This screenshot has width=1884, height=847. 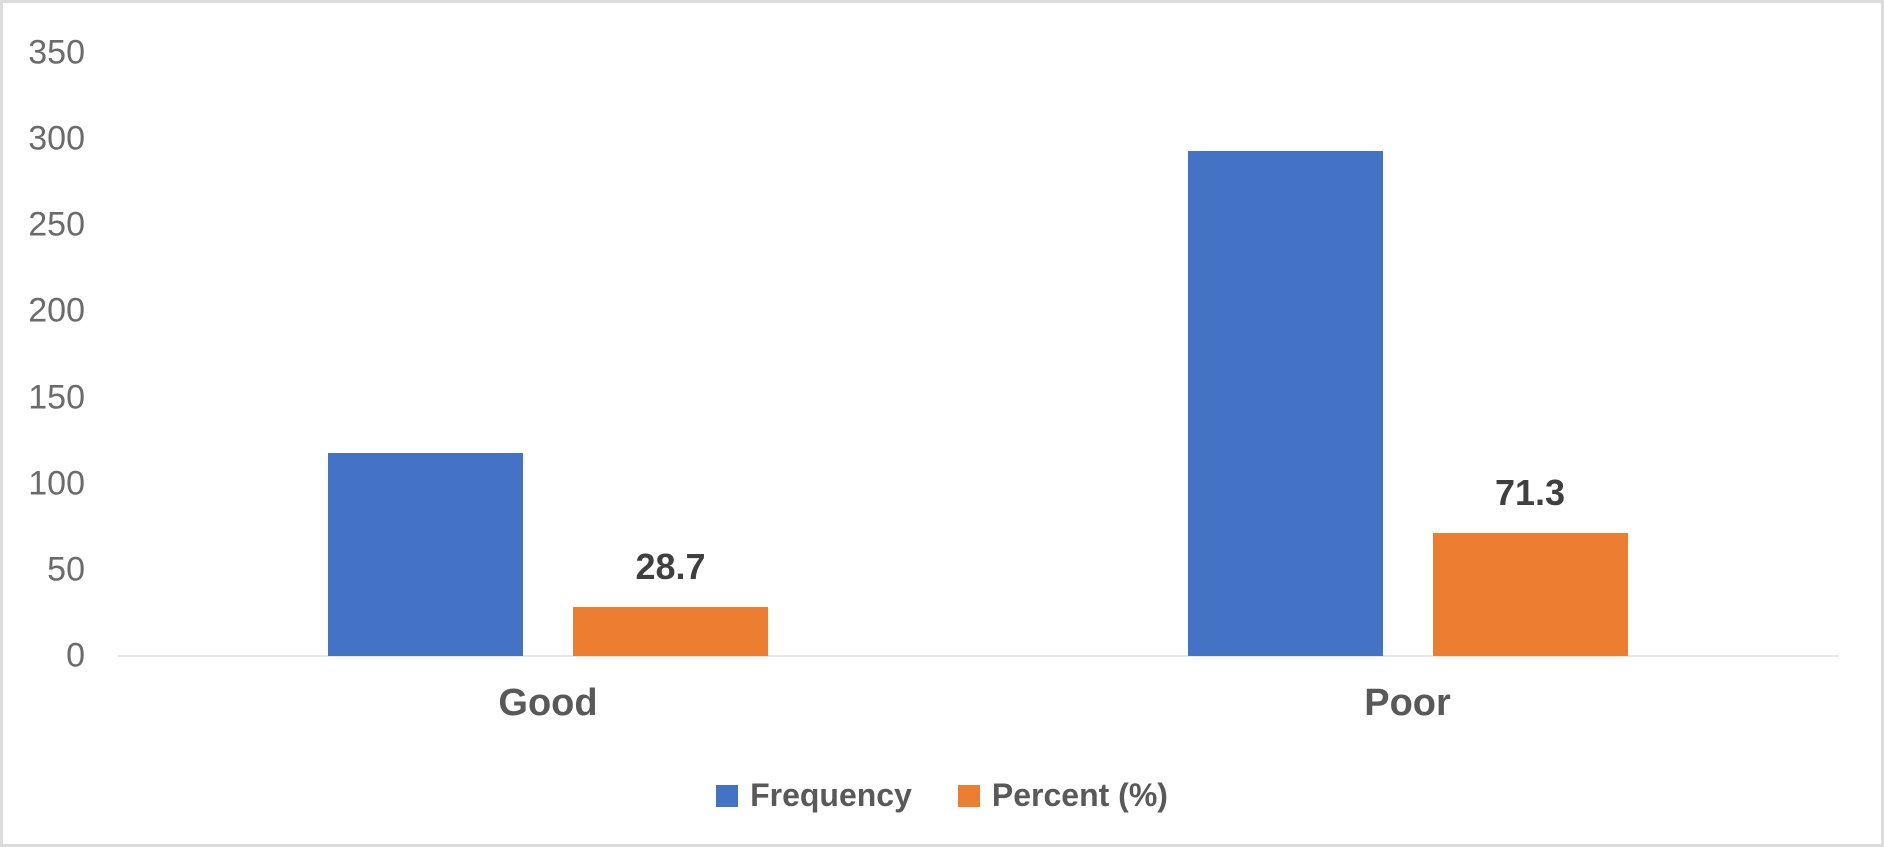 I want to click on data-label: 28.7, so click(x=670, y=566).